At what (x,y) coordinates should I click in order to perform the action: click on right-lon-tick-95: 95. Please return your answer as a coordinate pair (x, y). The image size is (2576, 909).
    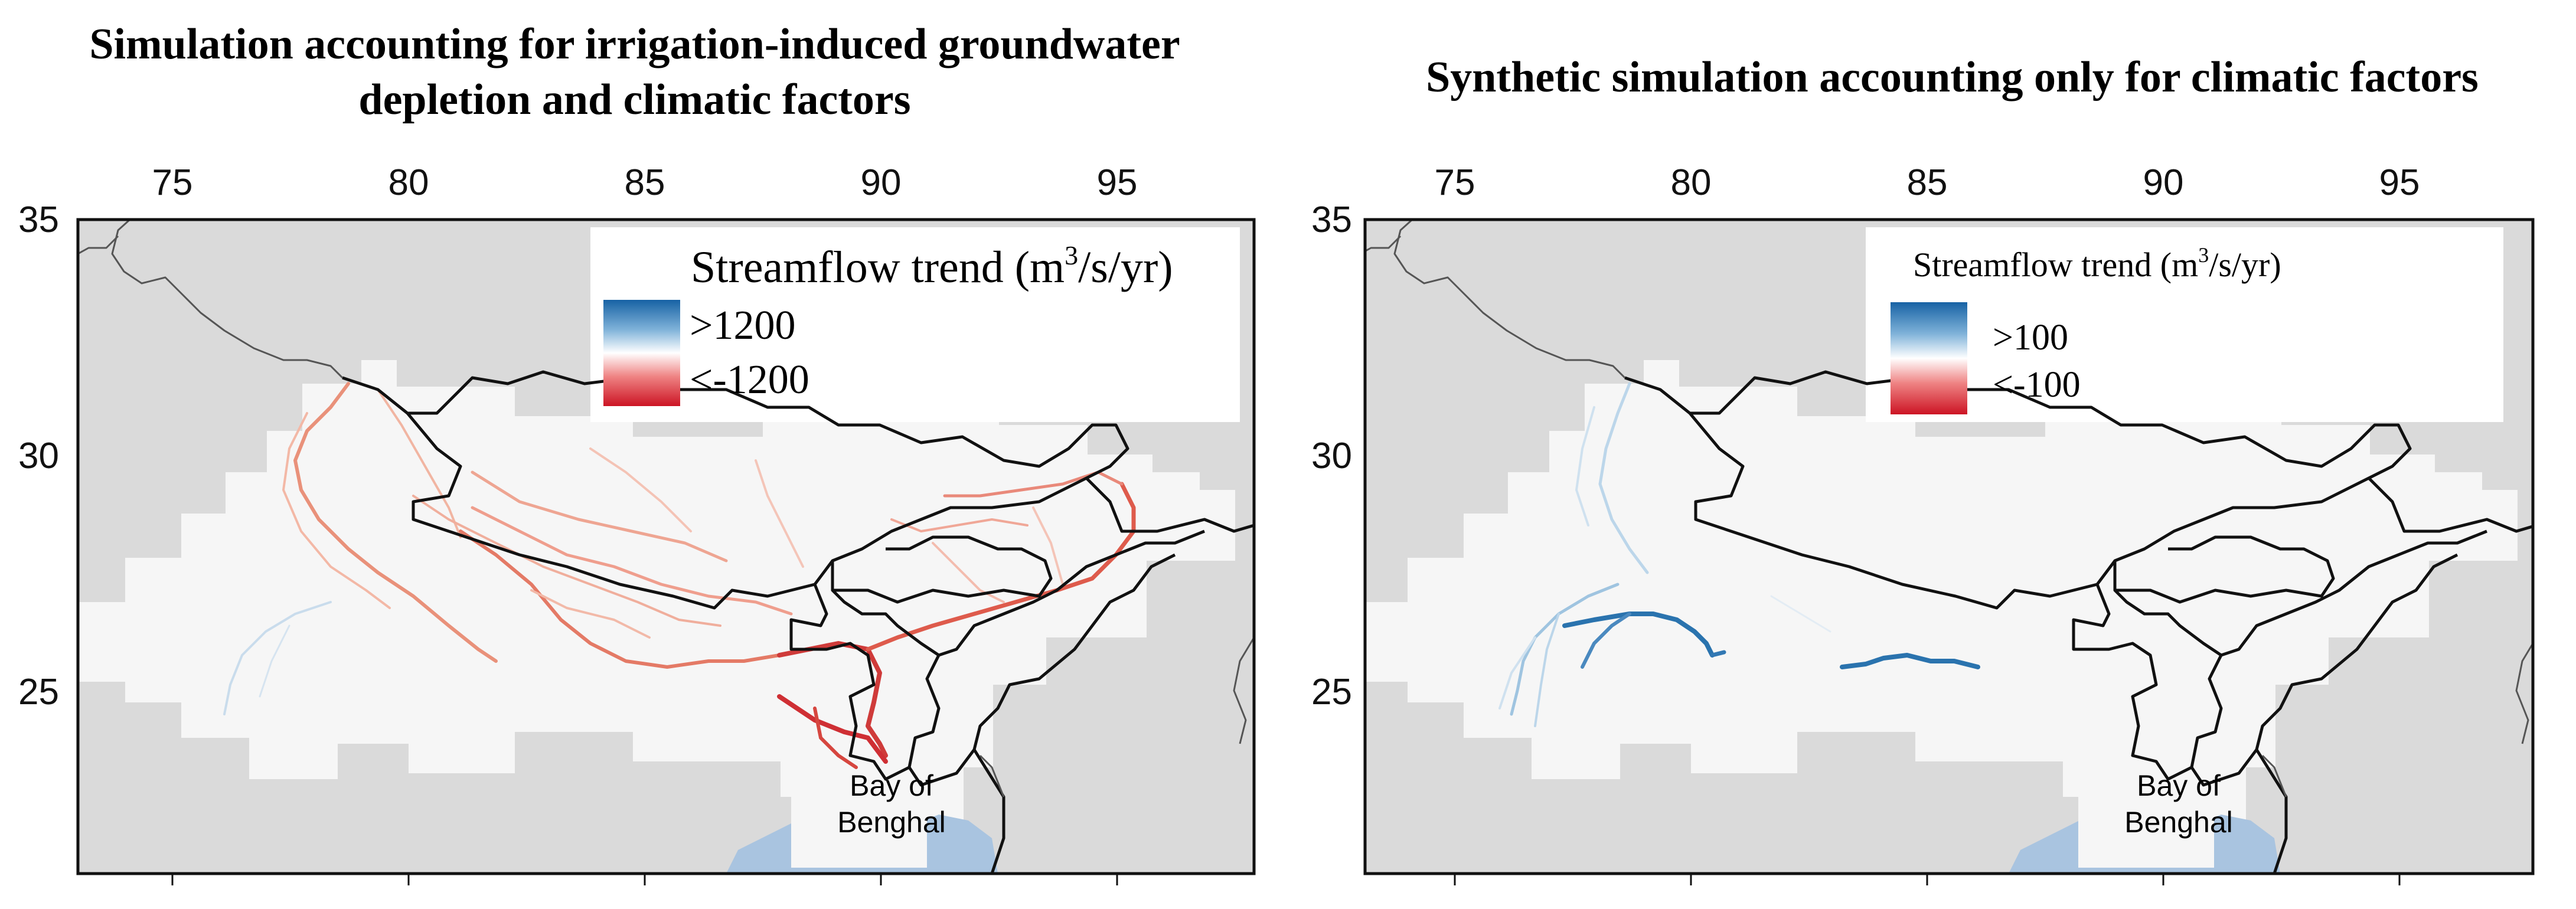
    Looking at the image, I should click on (2399, 182).